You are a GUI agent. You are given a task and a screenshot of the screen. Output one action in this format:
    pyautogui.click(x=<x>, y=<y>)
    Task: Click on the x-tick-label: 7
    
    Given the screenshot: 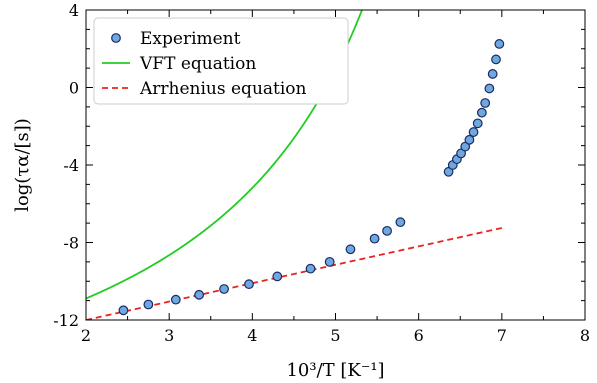 What is the action you would take?
    pyautogui.click(x=502, y=335)
    